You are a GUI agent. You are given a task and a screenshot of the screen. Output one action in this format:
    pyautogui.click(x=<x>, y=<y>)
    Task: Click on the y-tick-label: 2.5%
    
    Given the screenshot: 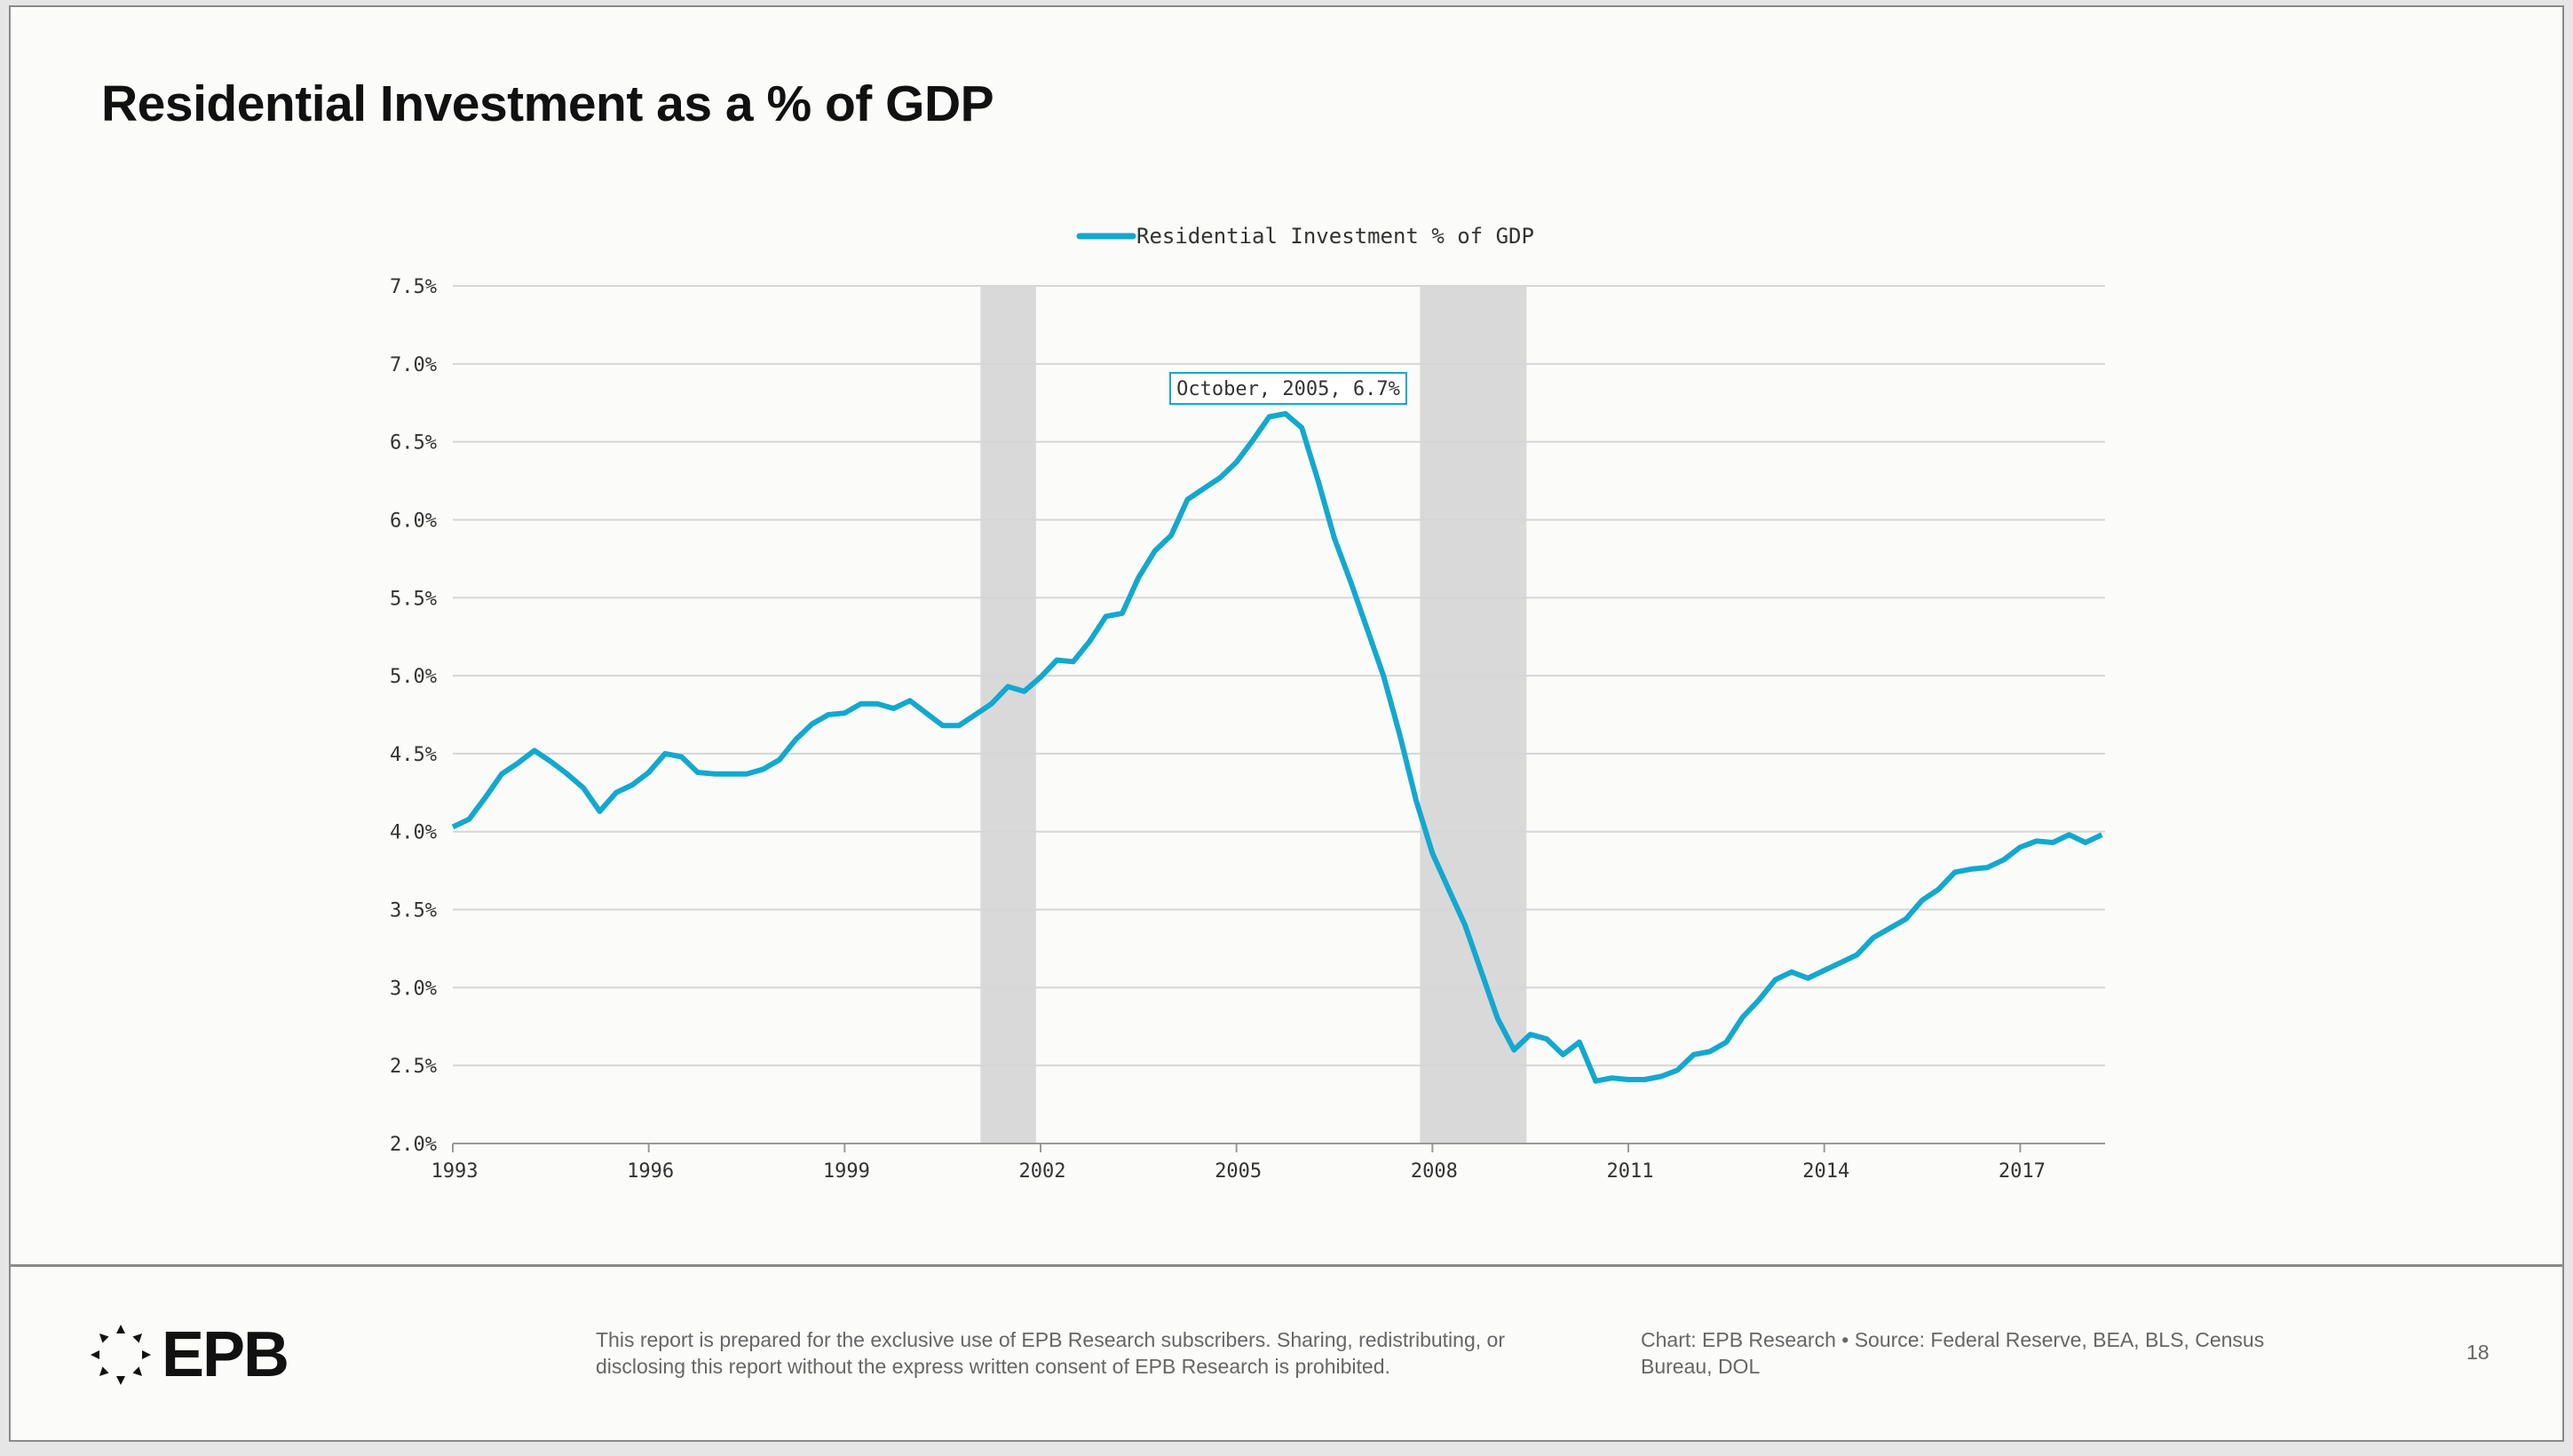 What is the action you would take?
    pyautogui.click(x=413, y=1067)
    